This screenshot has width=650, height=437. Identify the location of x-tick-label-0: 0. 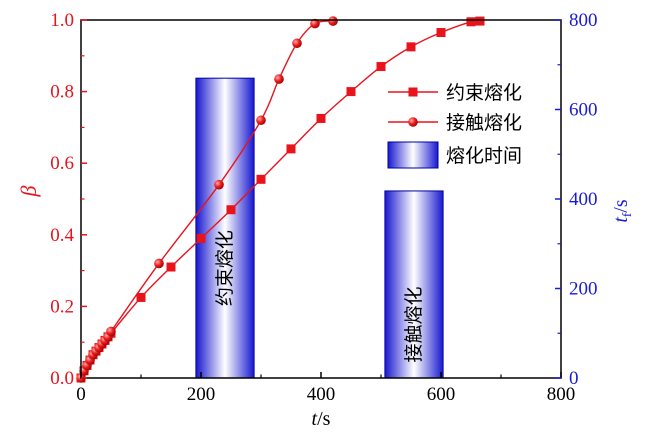
(81, 394).